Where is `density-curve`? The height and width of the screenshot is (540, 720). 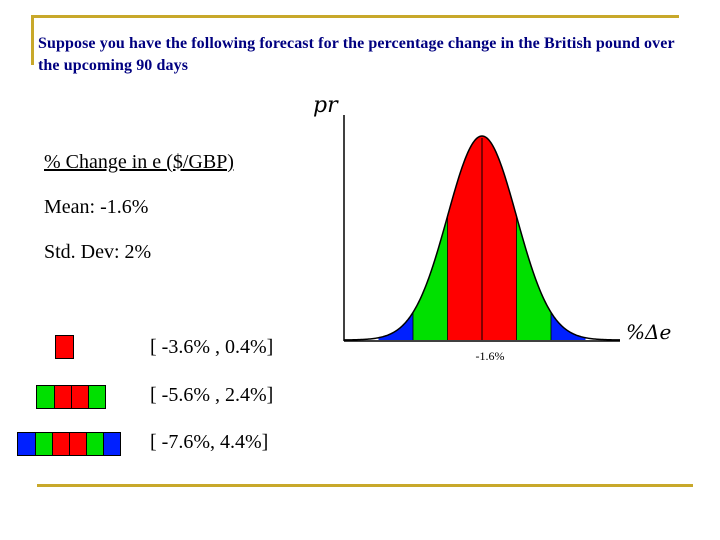
density-curve is located at coordinates (482, 238).